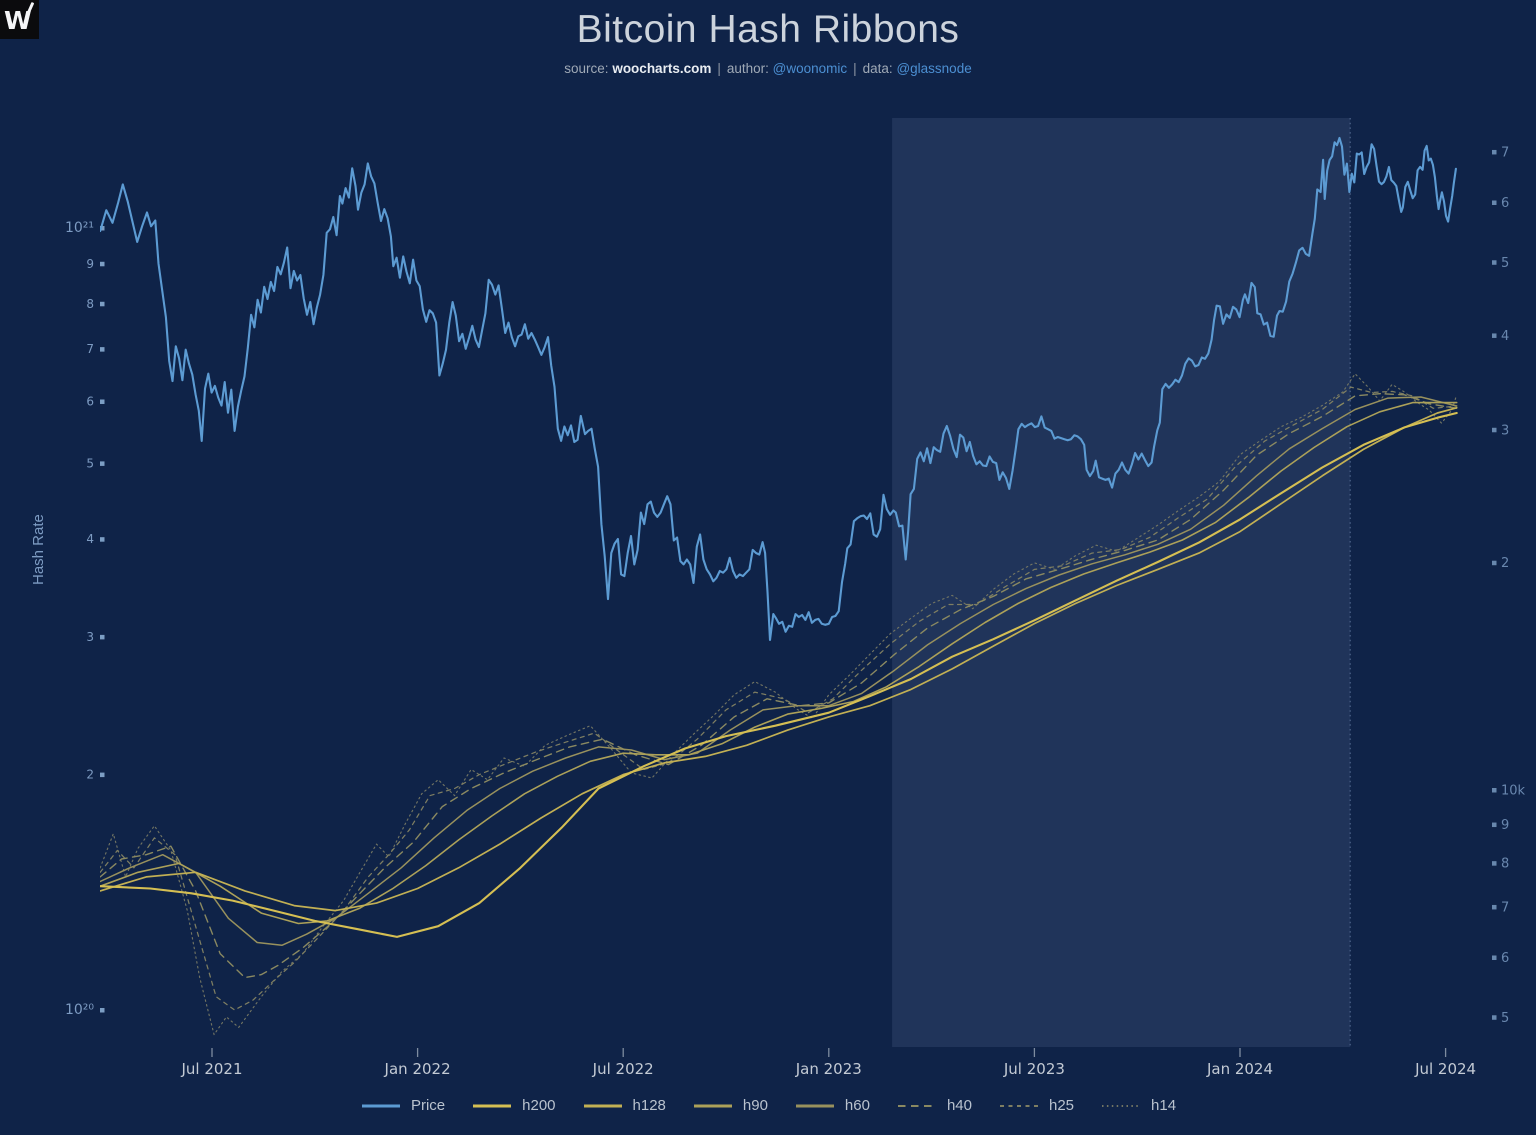 The image size is (1536, 1135). I want to click on y-right-tick-label: 2, so click(1505, 563).